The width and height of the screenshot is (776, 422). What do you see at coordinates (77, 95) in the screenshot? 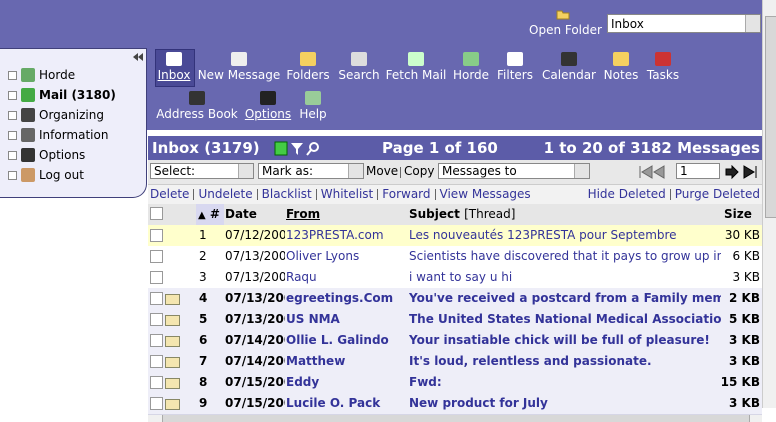
I see `sidebar-label: Mail (3180)` at bounding box center [77, 95].